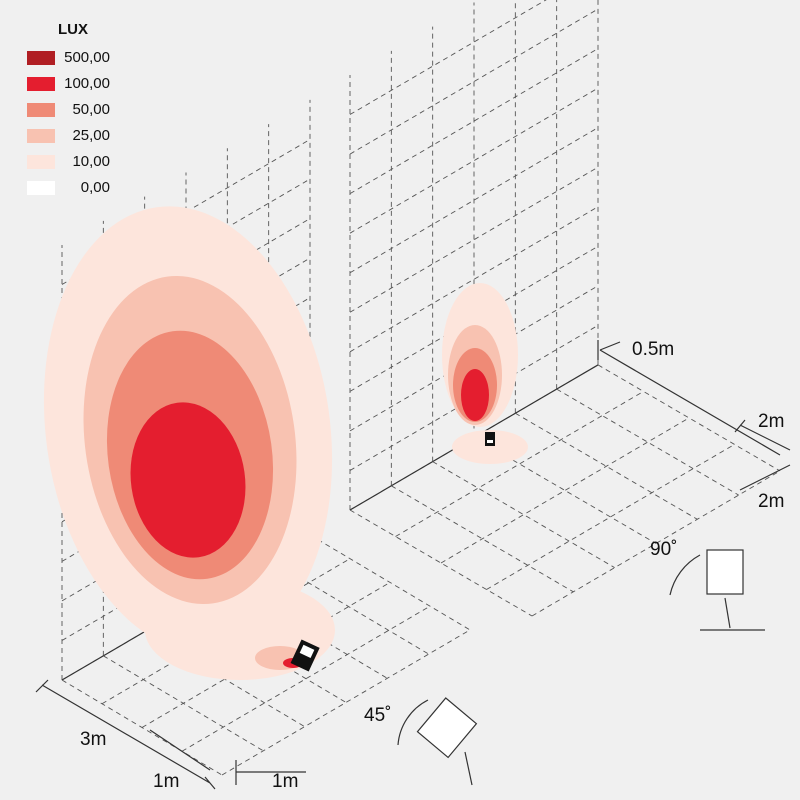 The image size is (800, 800). What do you see at coordinates (87, 57) in the screenshot?
I see `legend-label: 500,00` at bounding box center [87, 57].